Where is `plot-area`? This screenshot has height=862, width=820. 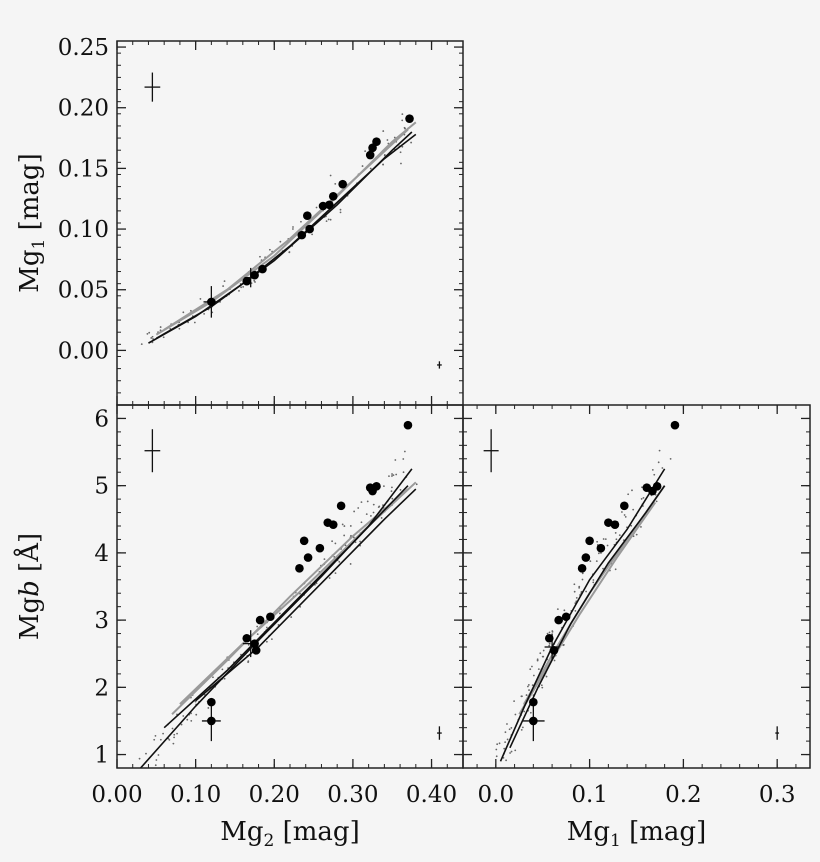
plot-area is located at coordinates (631, 591).